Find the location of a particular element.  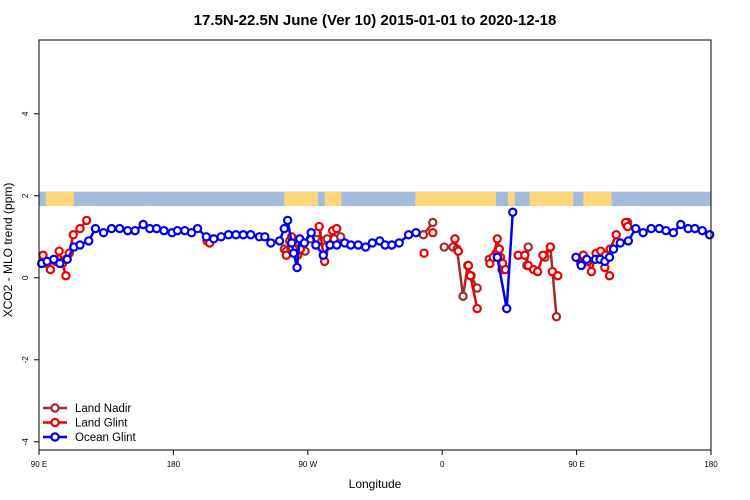

legend-marker-land-glint is located at coordinates (55, 422).